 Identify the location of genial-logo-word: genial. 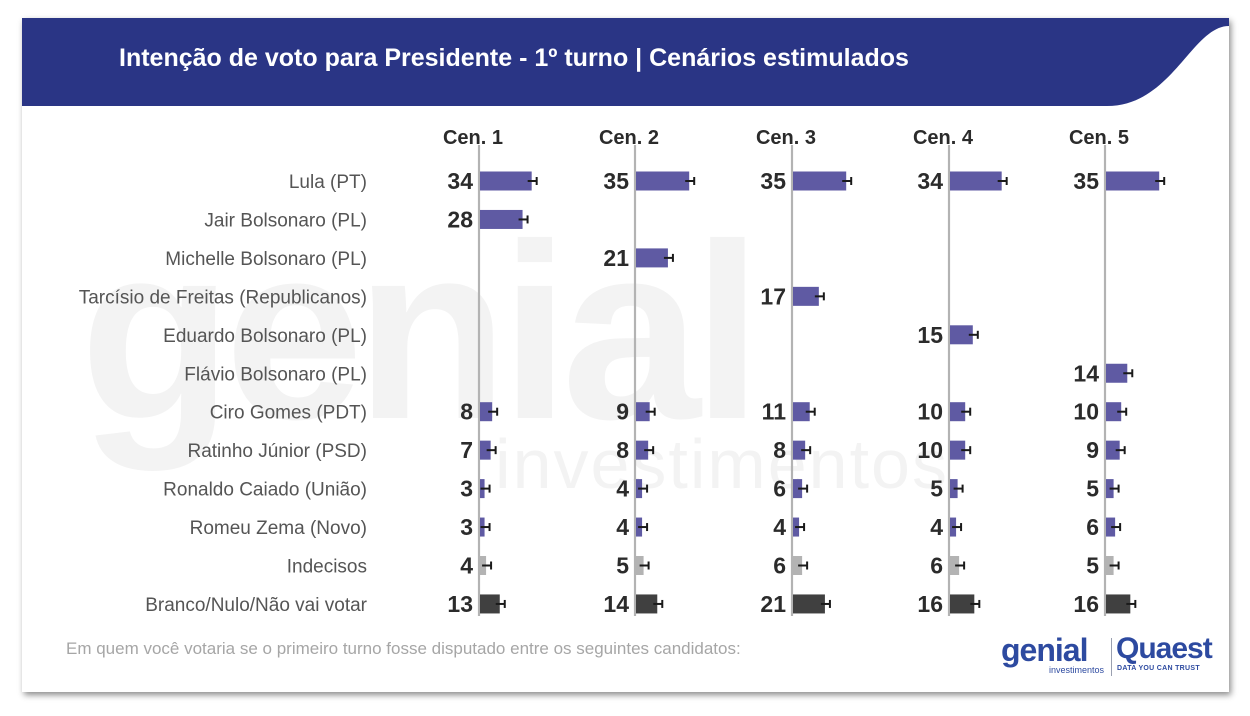
(1044, 650).